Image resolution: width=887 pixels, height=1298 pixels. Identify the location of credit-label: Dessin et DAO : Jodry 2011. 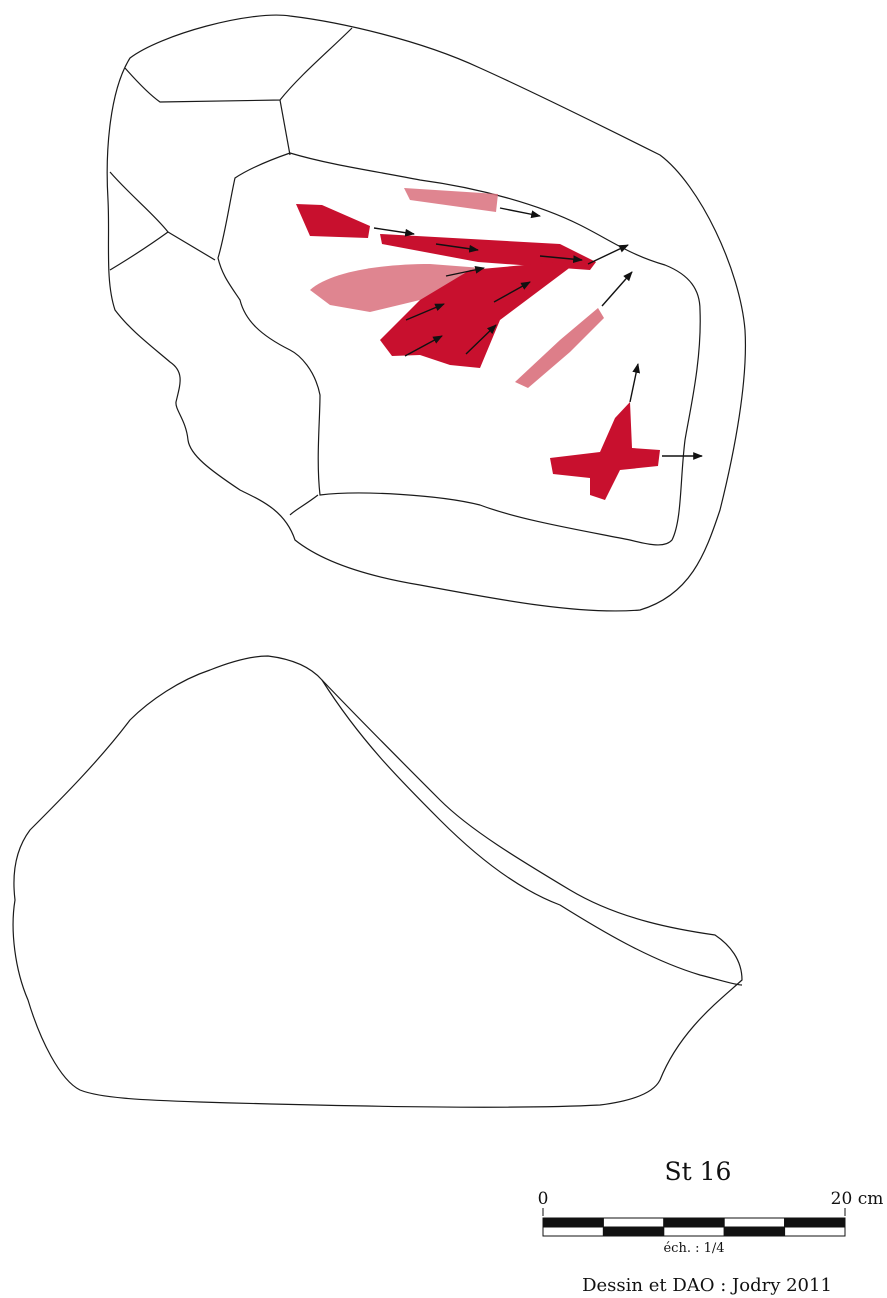
(707, 1285).